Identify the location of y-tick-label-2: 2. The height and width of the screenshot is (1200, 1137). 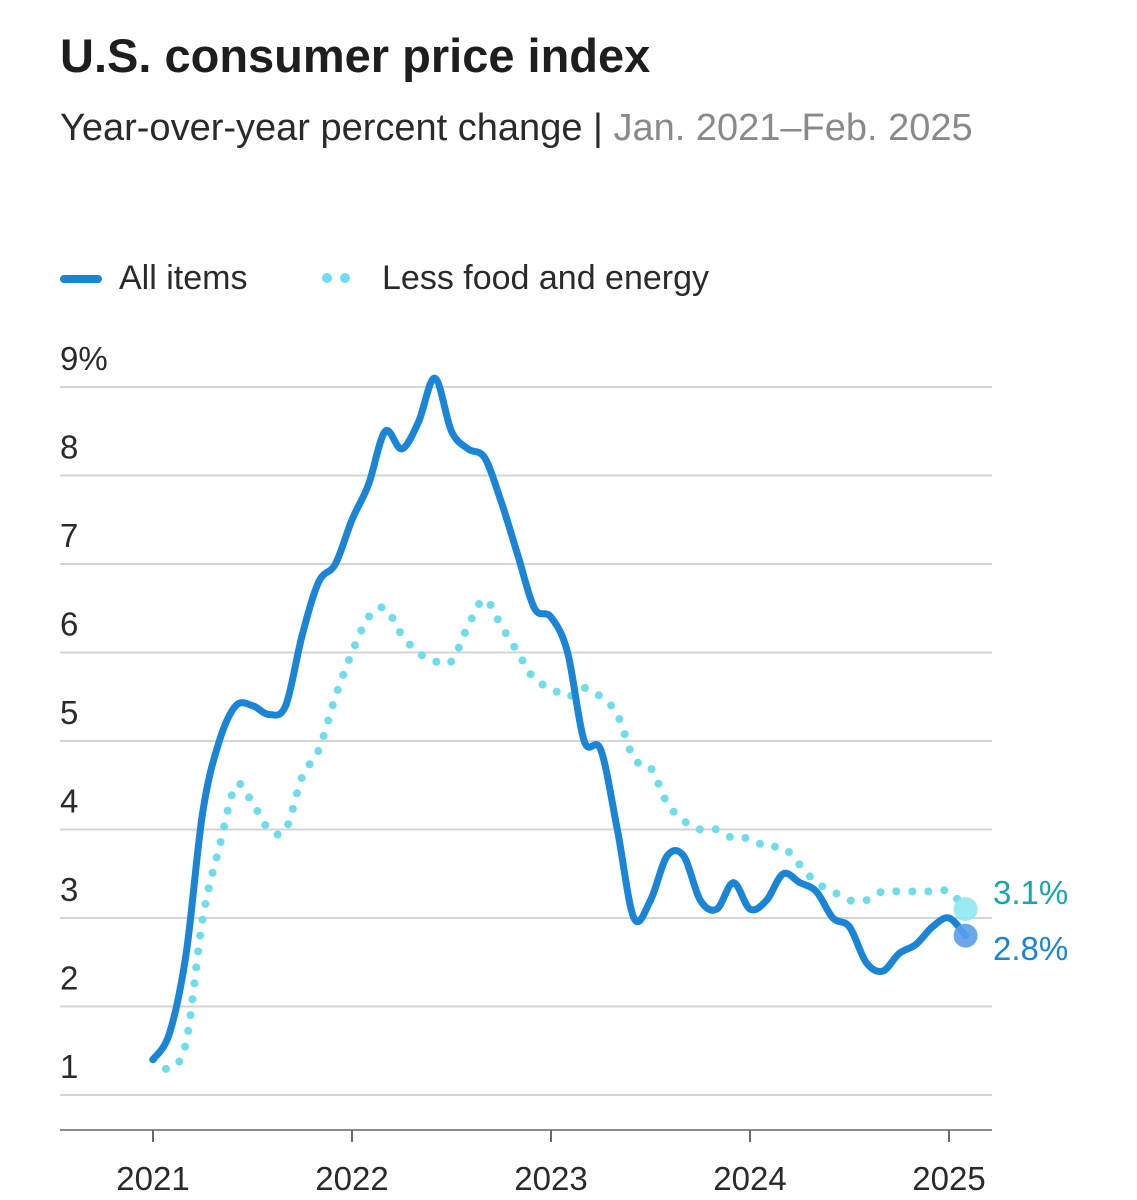
(69, 978).